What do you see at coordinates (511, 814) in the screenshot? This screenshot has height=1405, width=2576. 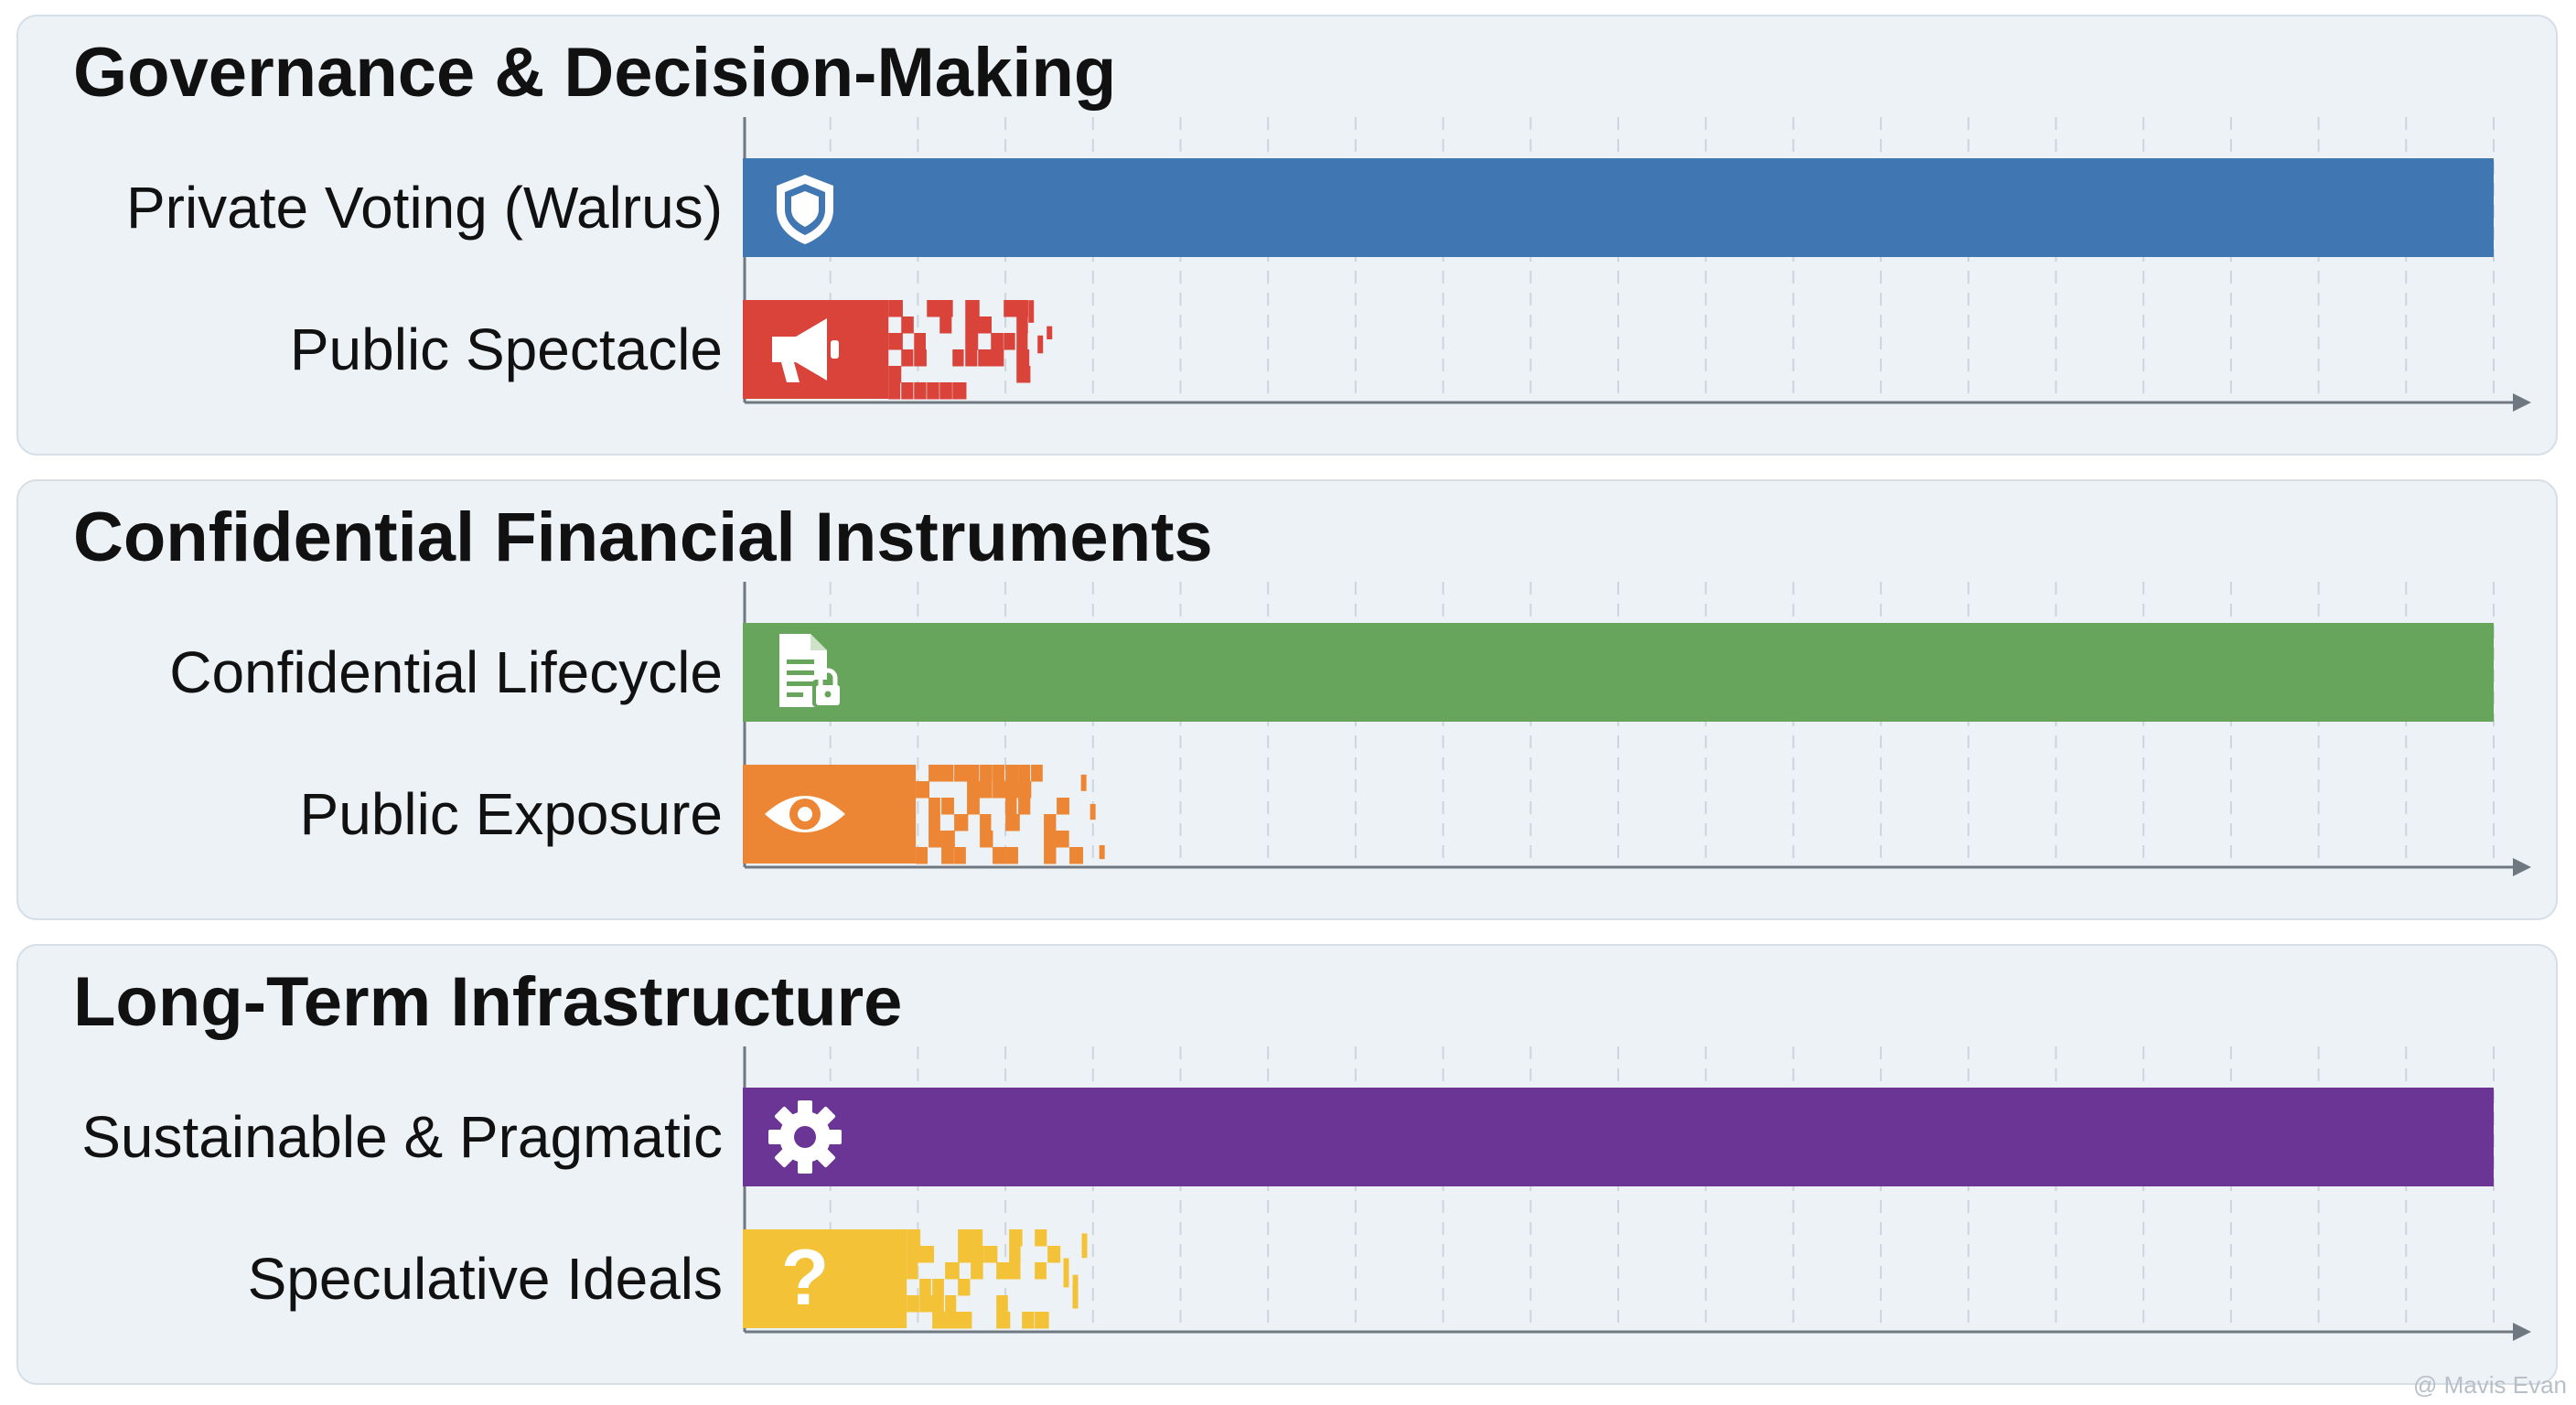 I see `category-label: Public Exposure` at bounding box center [511, 814].